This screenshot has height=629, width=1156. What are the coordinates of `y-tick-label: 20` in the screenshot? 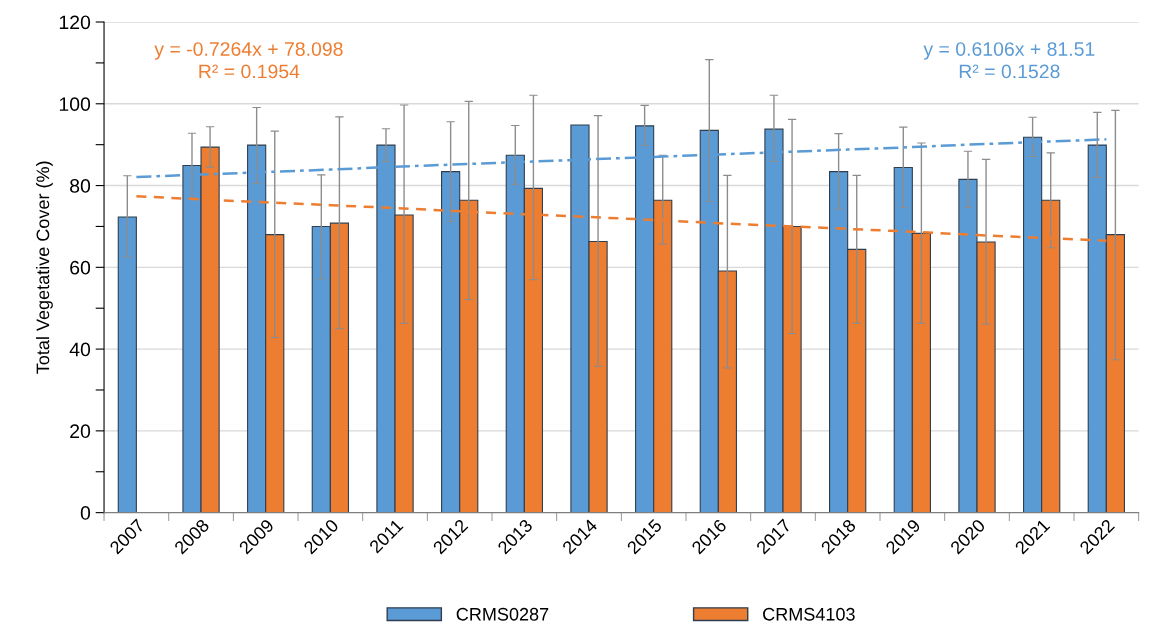 It's located at (80, 431).